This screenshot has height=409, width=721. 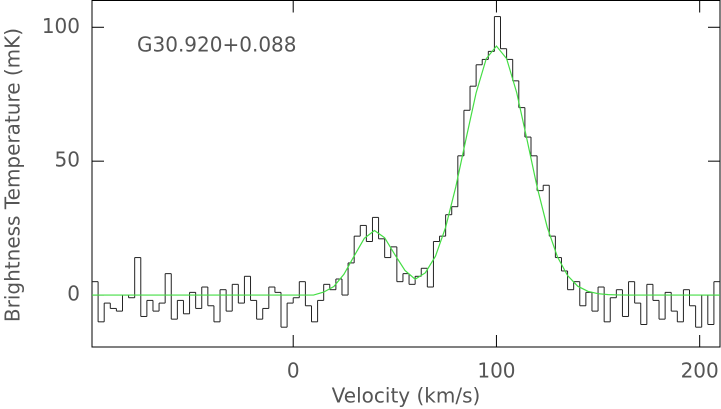 I want to click on annotation: G30.920+0.088, so click(x=217, y=45).